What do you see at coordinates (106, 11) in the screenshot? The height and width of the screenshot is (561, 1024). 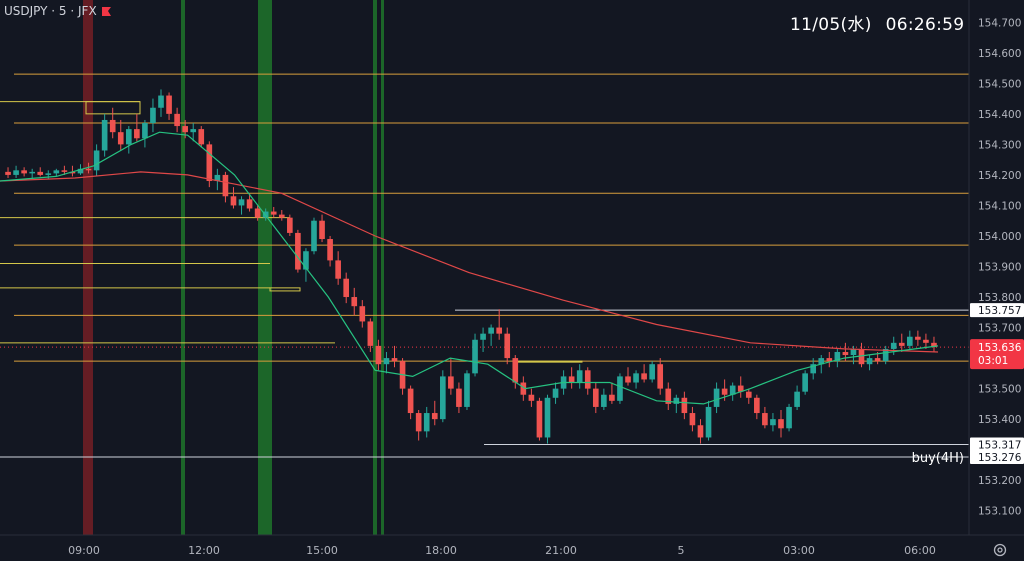 I see `flag-icon` at bounding box center [106, 11].